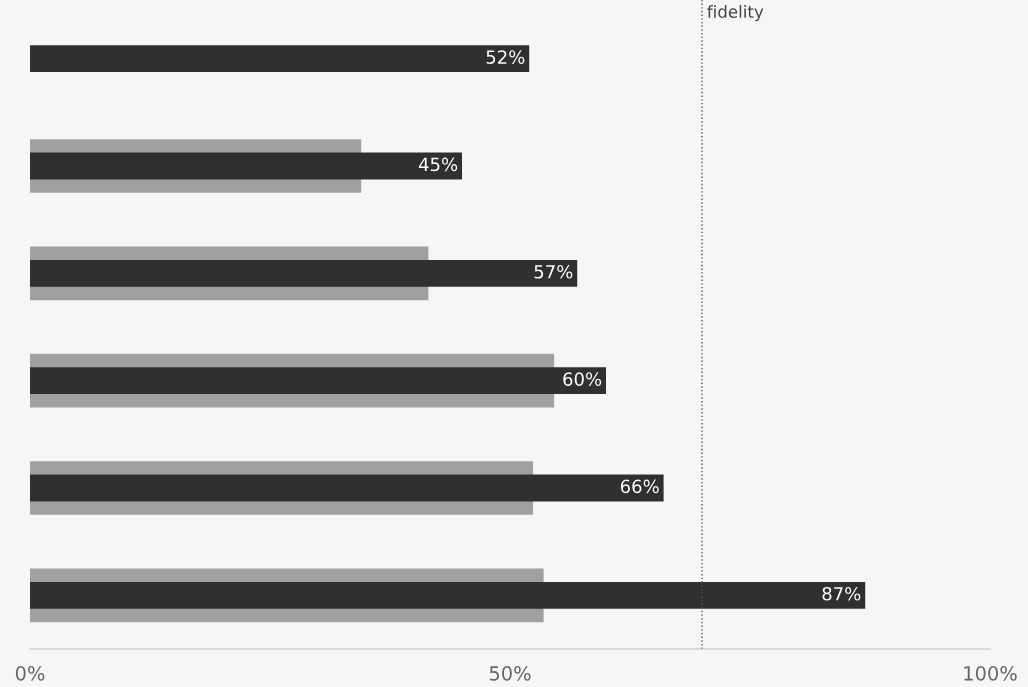  What do you see at coordinates (990, 673) in the screenshot?
I see `x-tick-label: 100%` at bounding box center [990, 673].